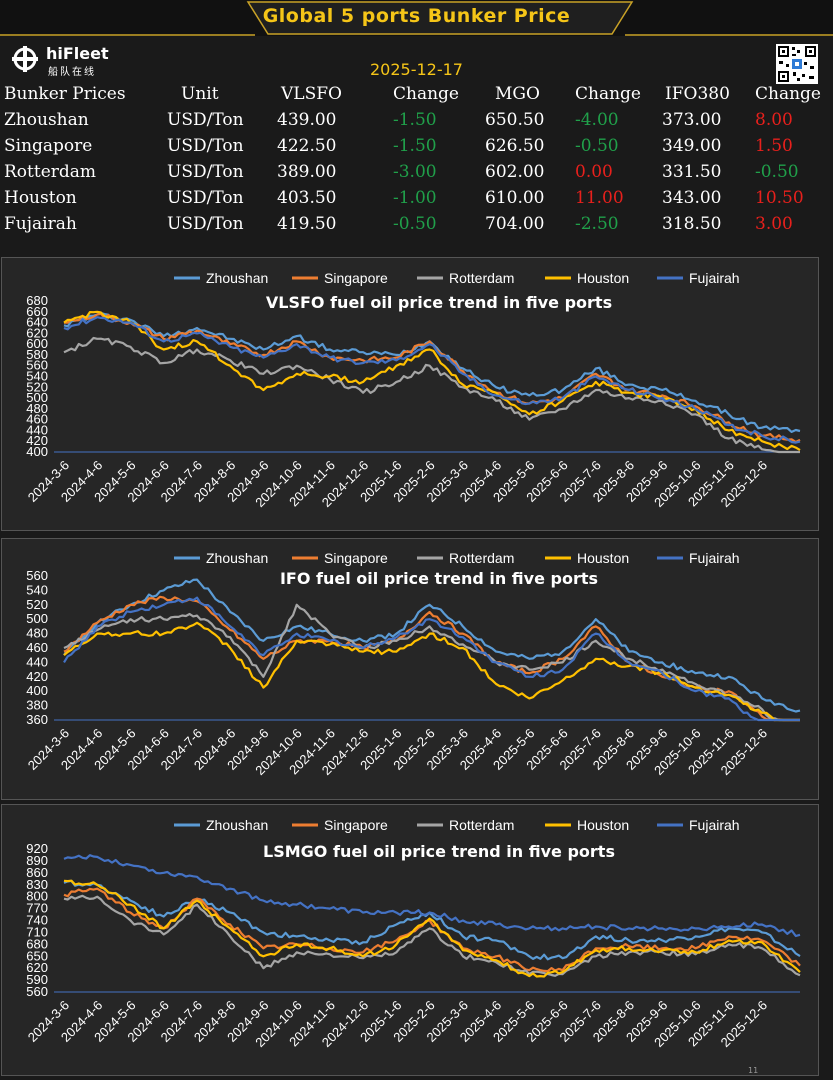 The image size is (833, 1080). I want to click on banner-shape, so click(416, 18).